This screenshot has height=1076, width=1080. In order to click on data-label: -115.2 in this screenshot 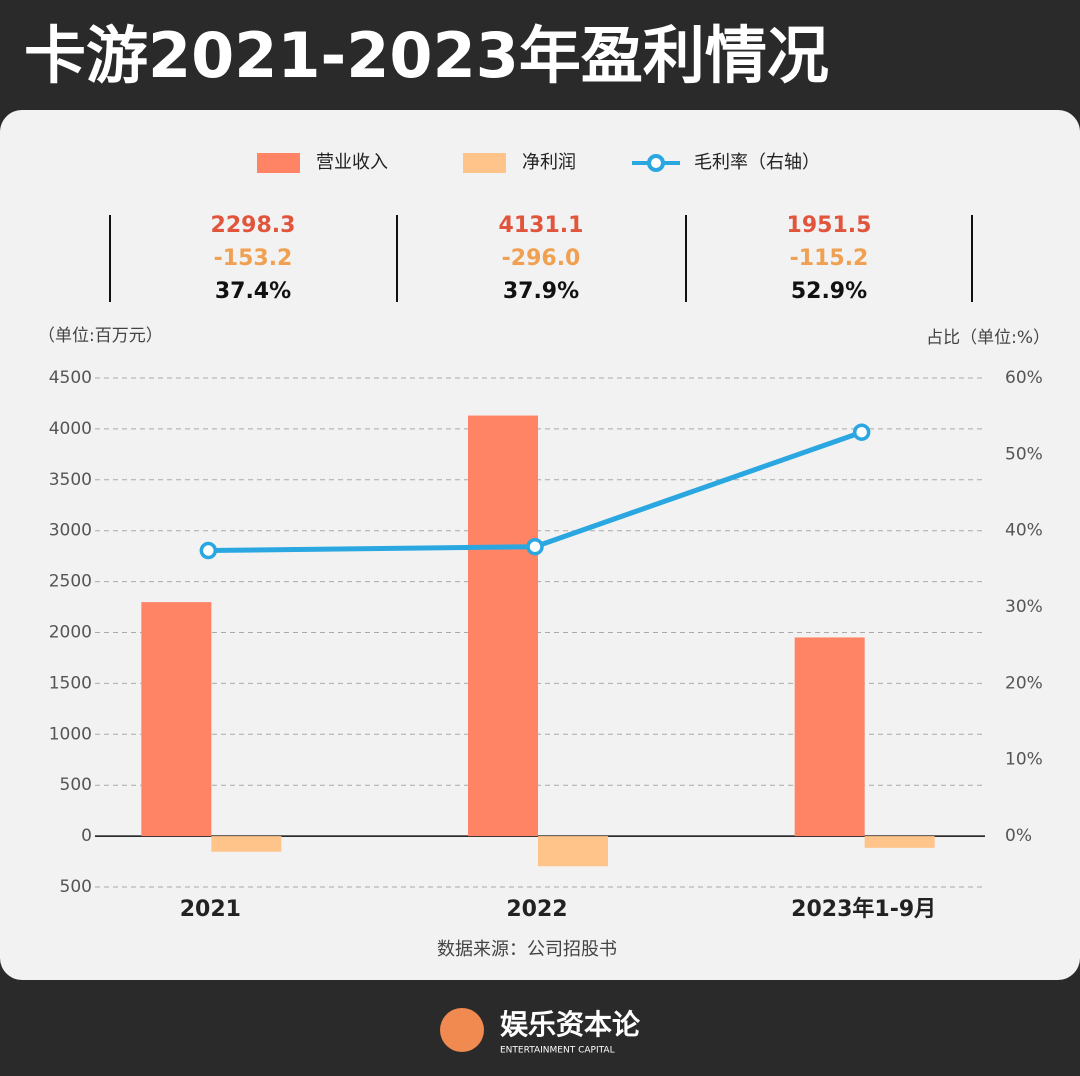, I will do `click(829, 258)`.